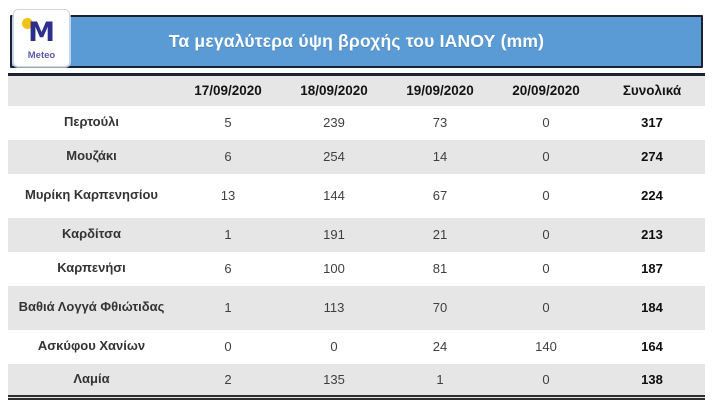  What do you see at coordinates (91, 307) in the screenshot?
I see `station-name-cell: Βαθιά Λογγά Φθιώτιδας` at bounding box center [91, 307].